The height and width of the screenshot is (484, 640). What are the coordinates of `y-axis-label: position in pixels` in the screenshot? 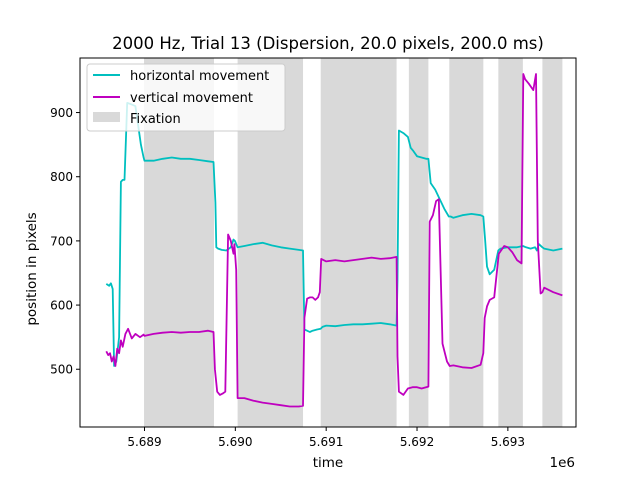 It's located at (32, 268).